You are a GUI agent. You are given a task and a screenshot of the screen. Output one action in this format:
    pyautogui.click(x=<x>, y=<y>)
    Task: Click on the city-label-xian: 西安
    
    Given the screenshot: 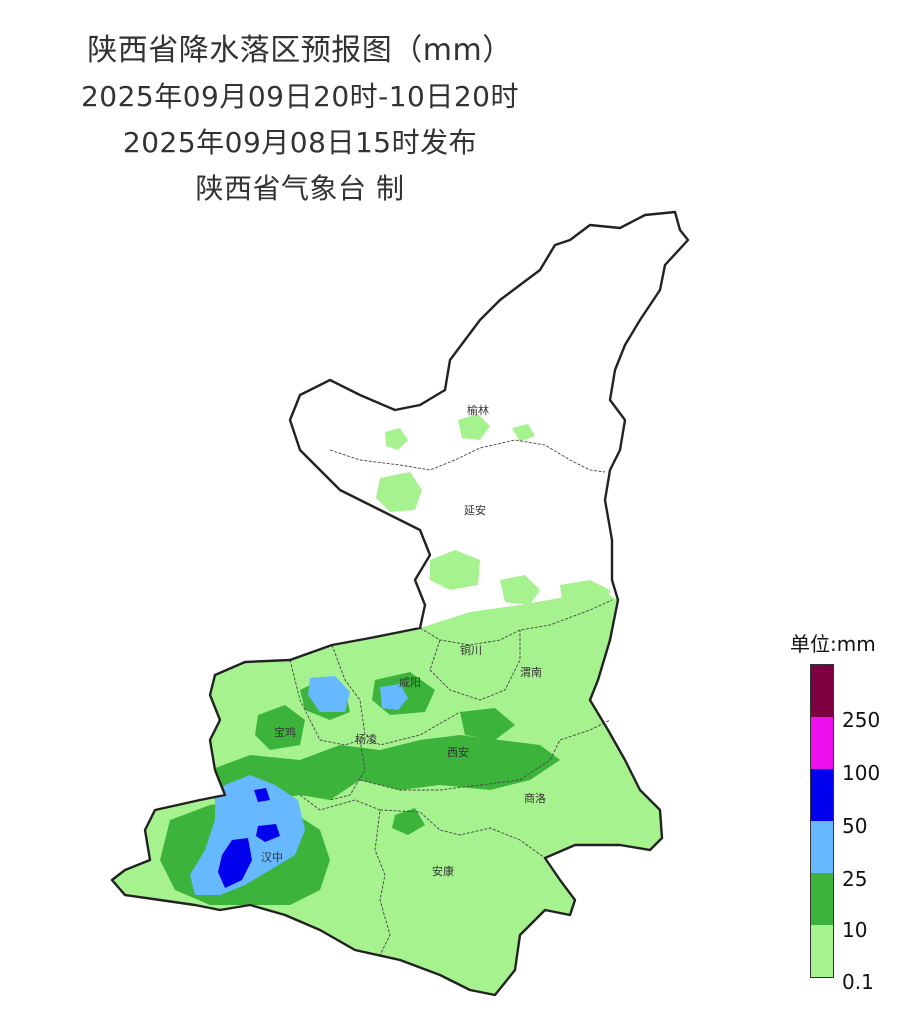 What is the action you would take?
    pyautogui.click(x=458, y=752)
    